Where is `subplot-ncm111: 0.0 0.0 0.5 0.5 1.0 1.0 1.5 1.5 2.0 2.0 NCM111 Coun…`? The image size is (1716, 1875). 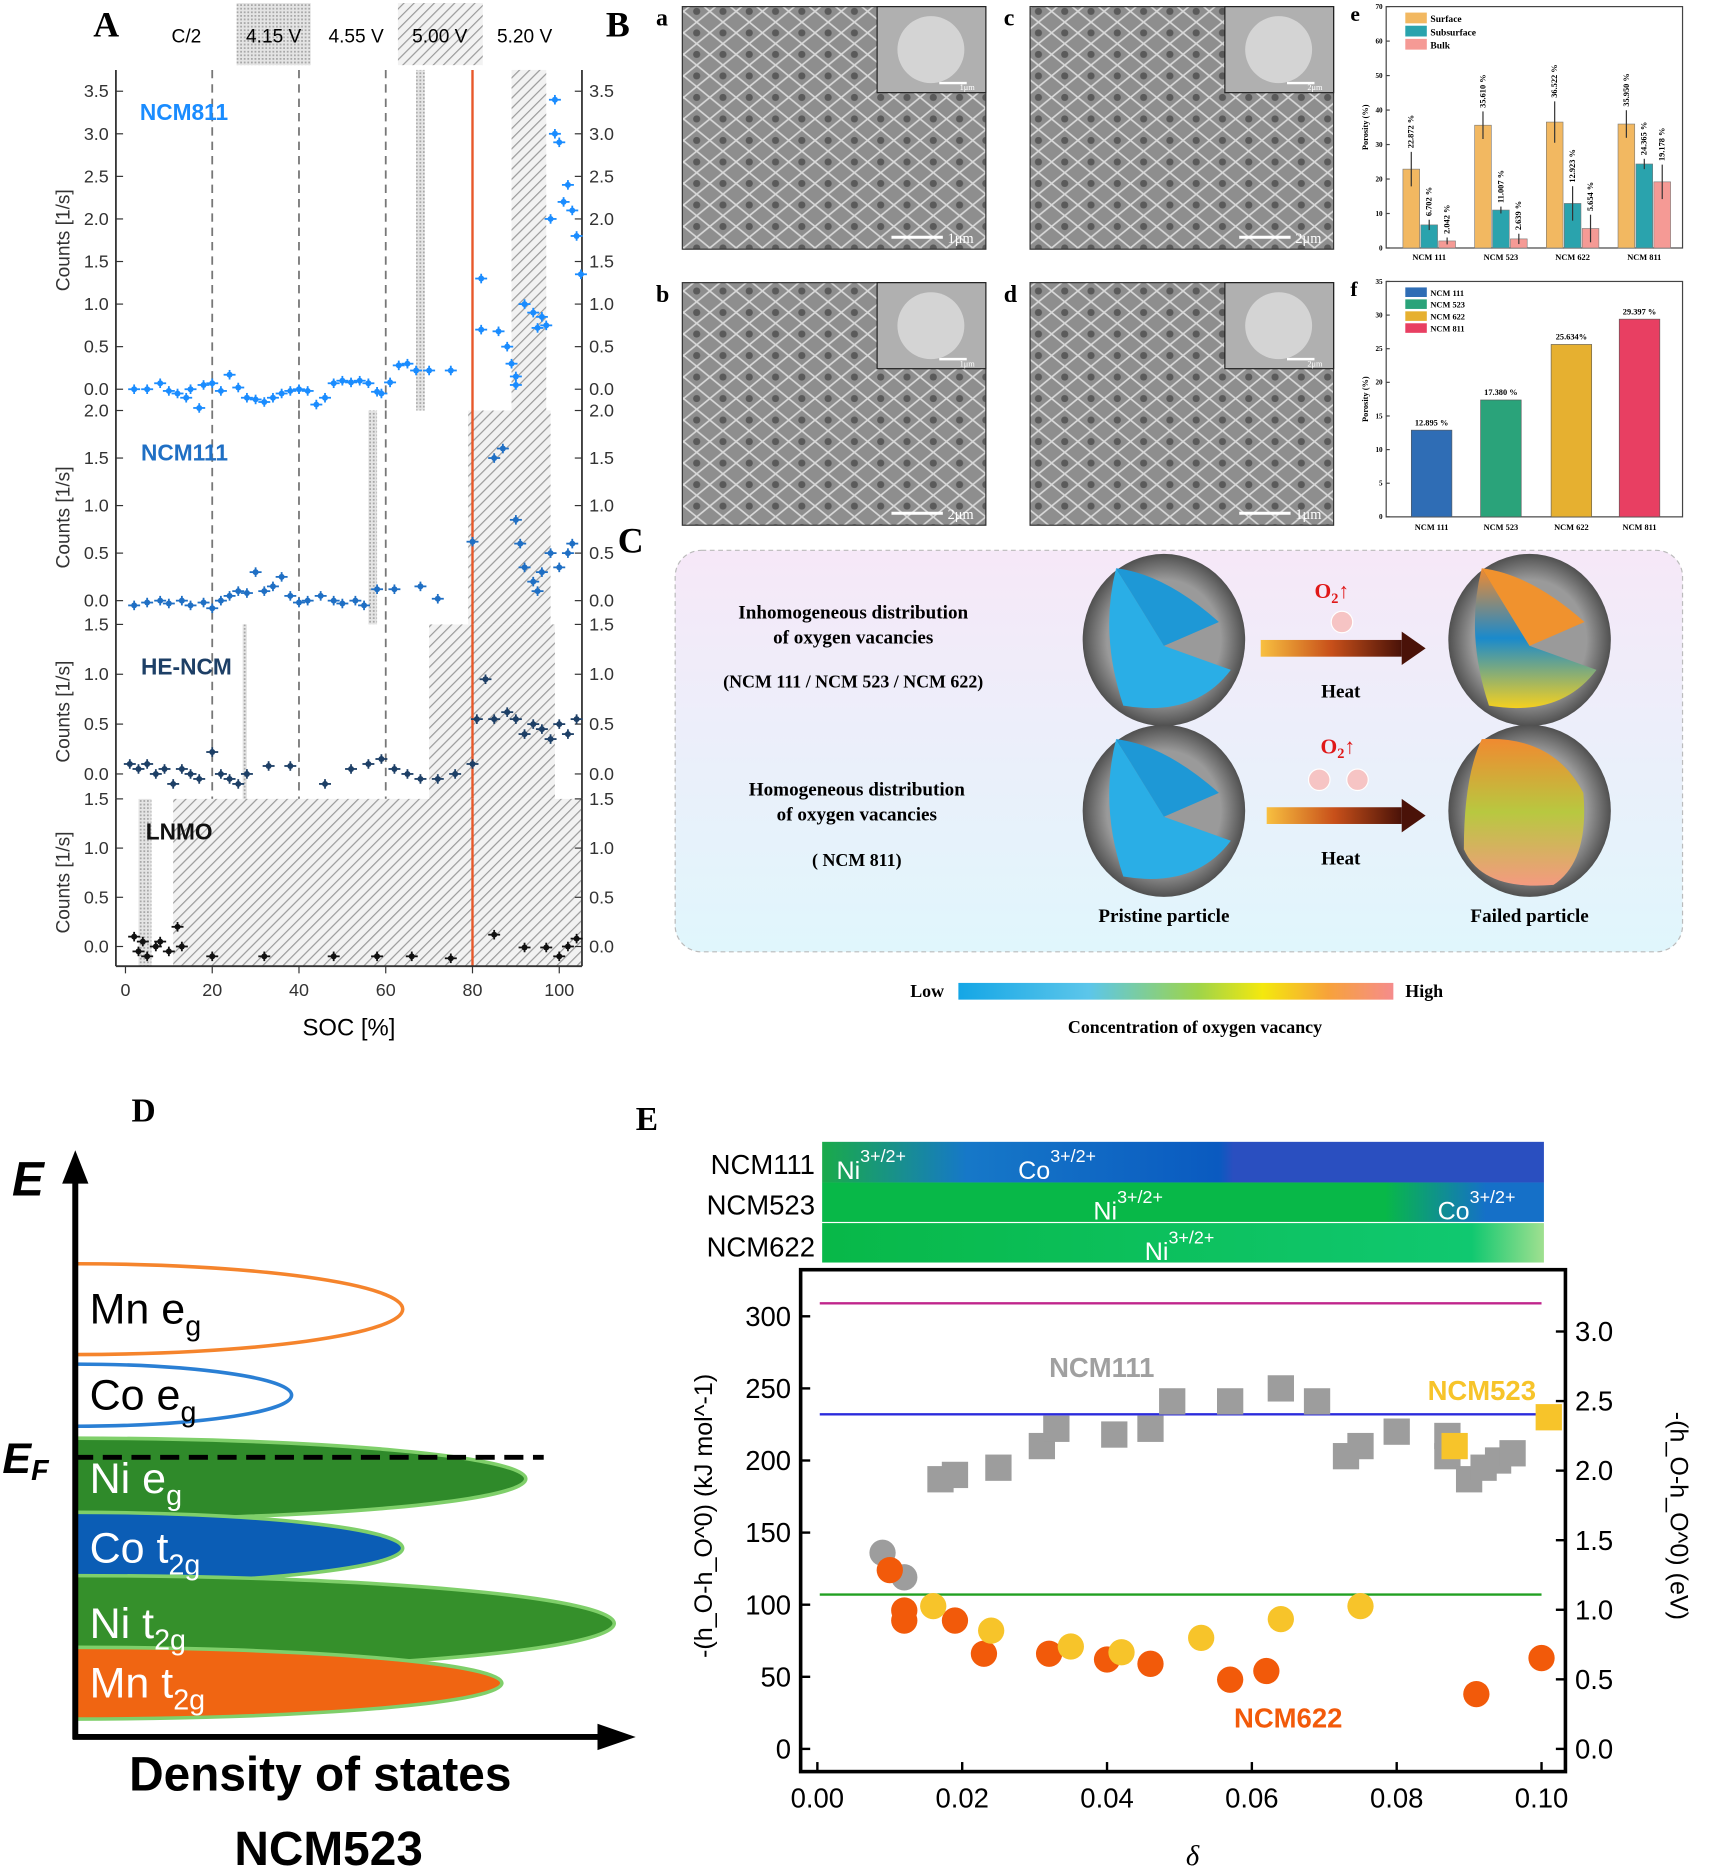 subplot-ncm111: 0.0 0.0 0.5 0.5 1.0 1.0 1.5 1.5 2.0 2.0 NCM111 Coun… is located at coordinates (333, 512).